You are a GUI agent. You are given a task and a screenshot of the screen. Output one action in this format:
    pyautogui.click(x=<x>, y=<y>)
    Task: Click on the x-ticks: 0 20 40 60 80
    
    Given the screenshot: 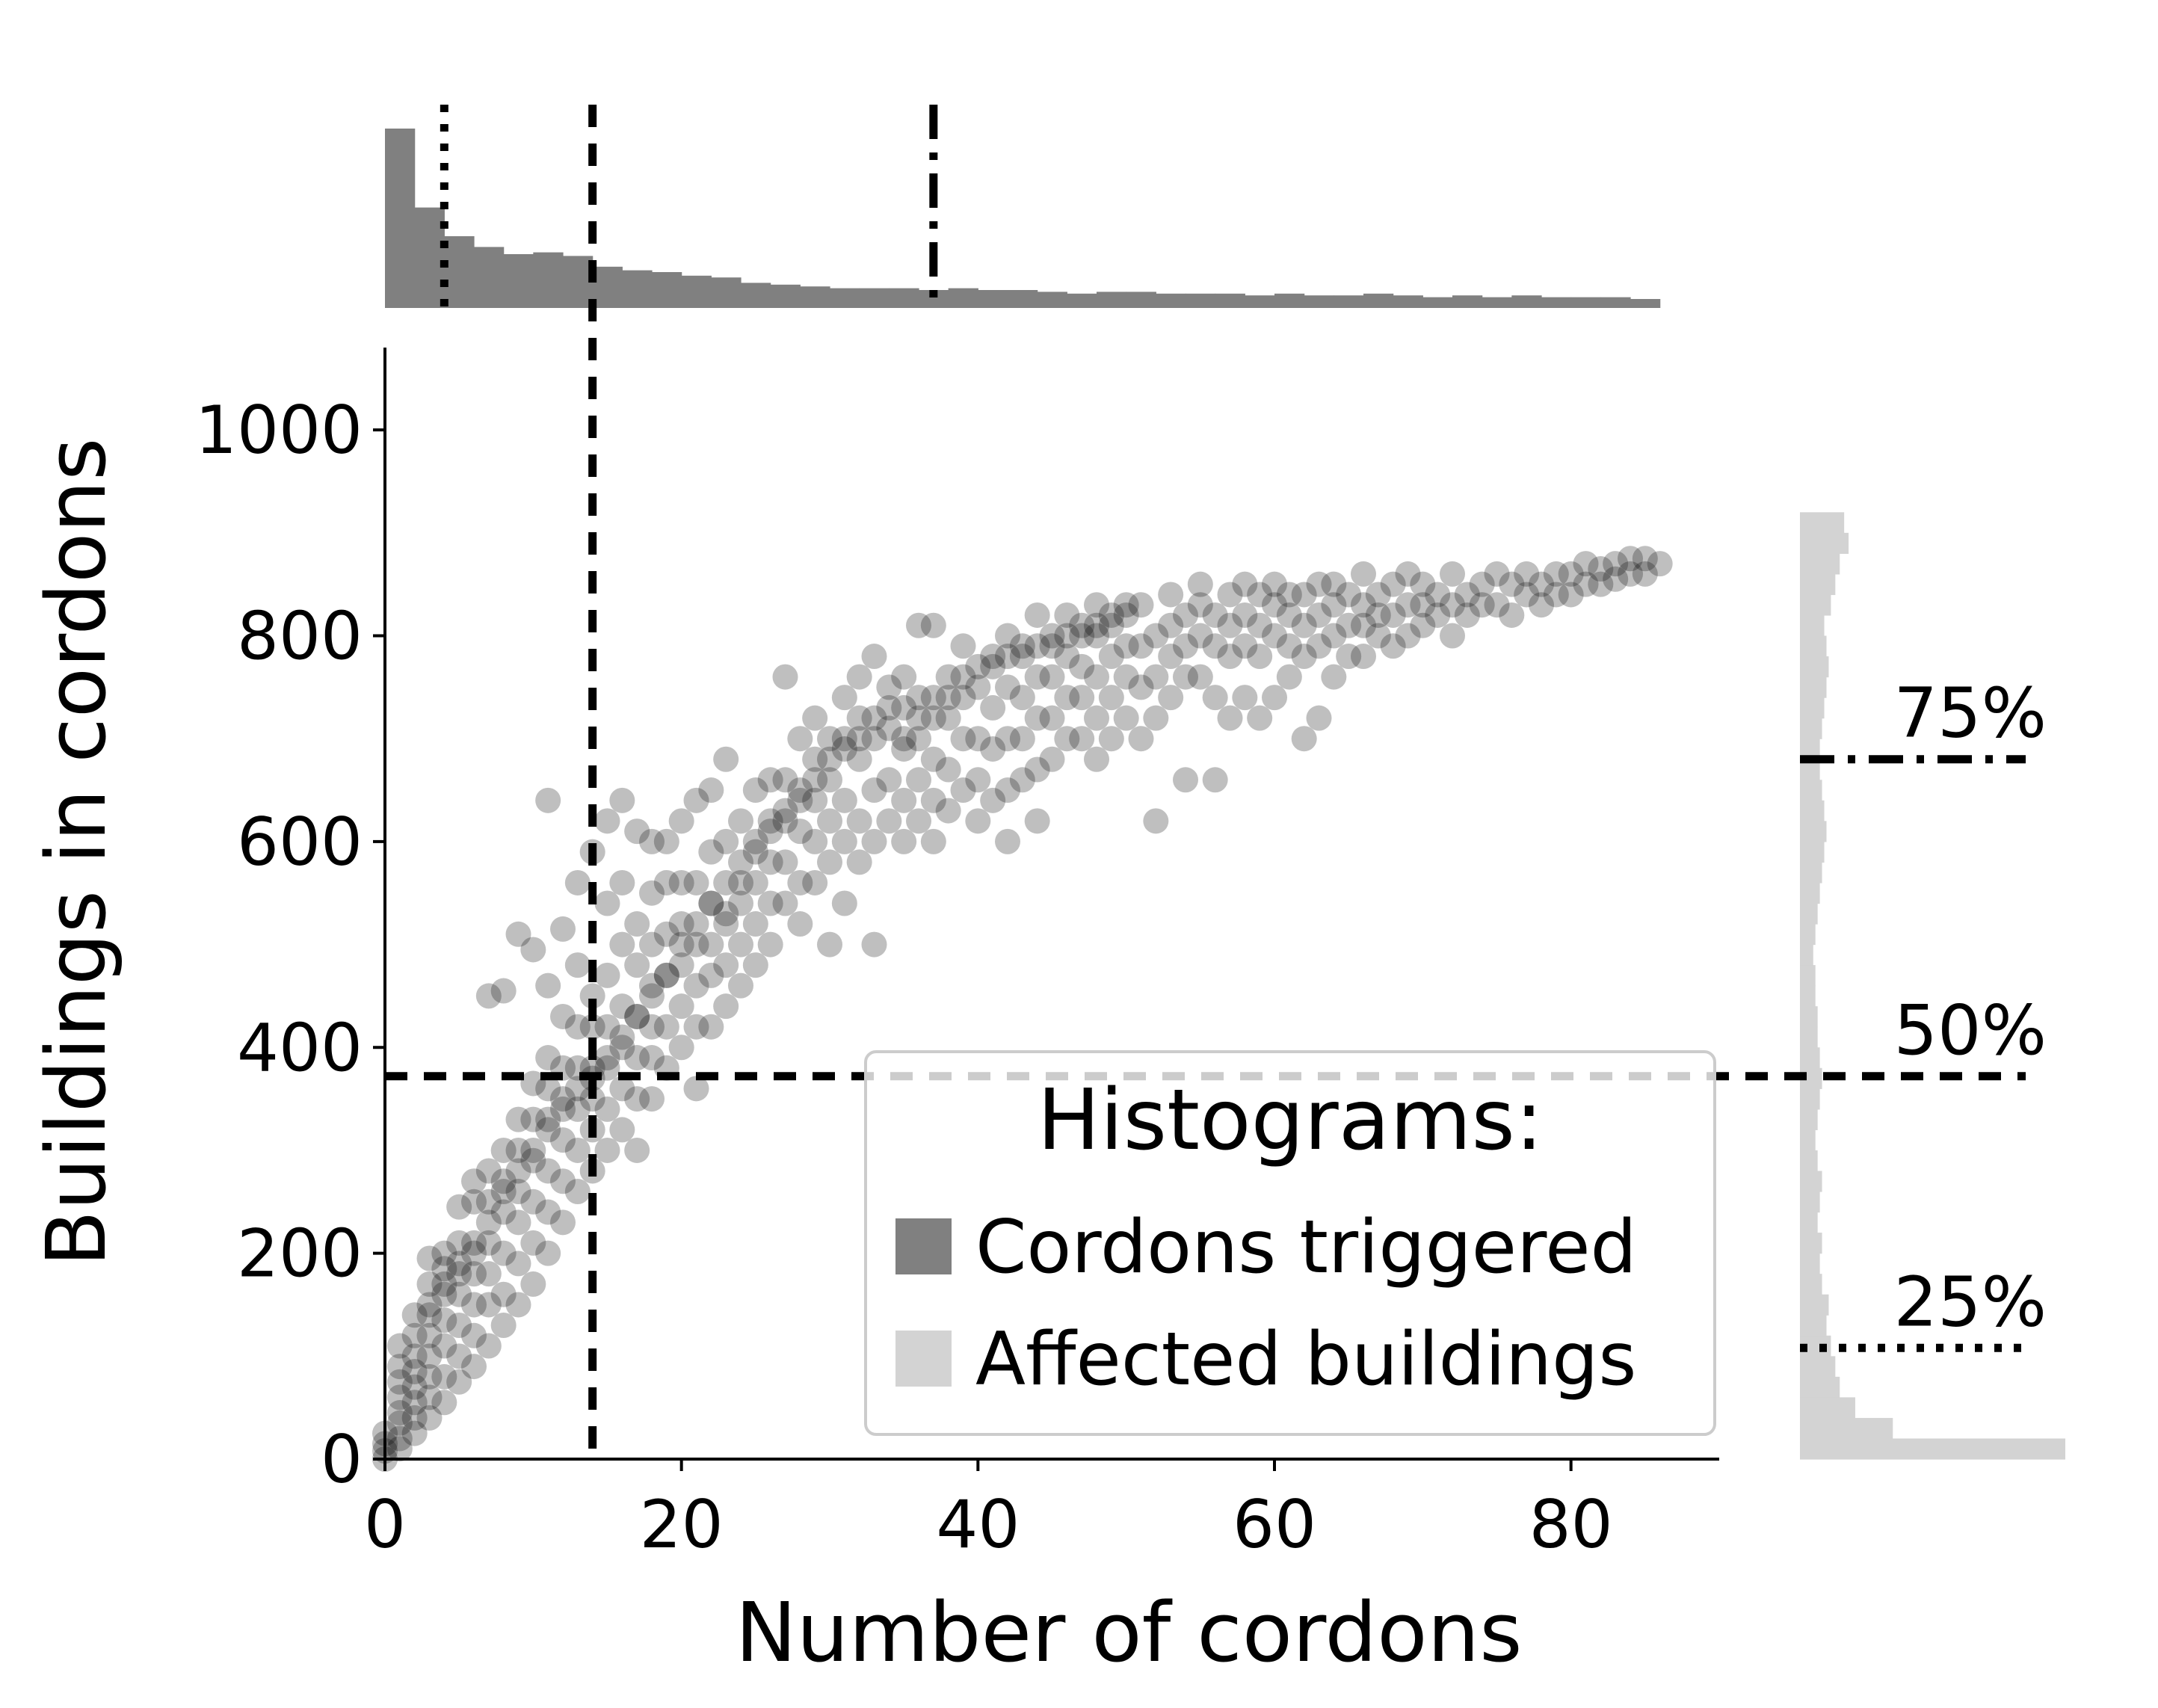 What is the action you would take?
    pyautogui.click(x=989, y=1511)
    